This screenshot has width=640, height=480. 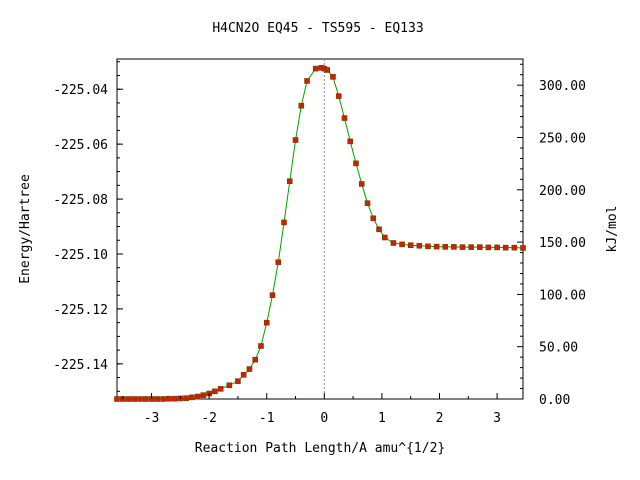 I want to click on x-axis-label: Reaction Path Length/A amu^{1/2}, so click(x=320, y=448).